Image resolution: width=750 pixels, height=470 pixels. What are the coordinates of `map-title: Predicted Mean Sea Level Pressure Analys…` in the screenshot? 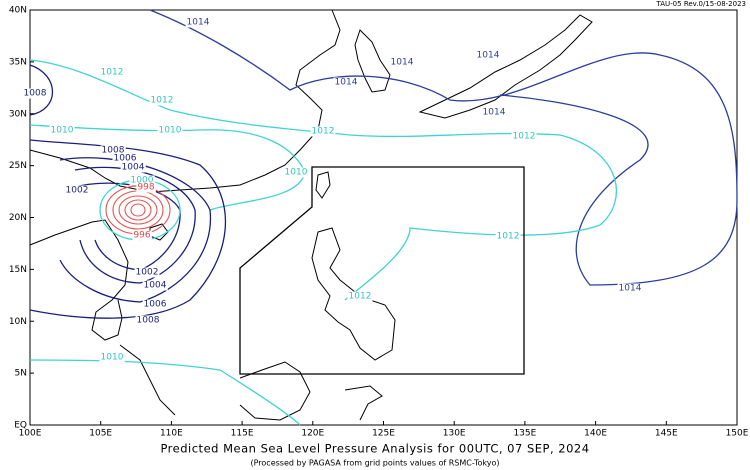 It's located at (374, 449).